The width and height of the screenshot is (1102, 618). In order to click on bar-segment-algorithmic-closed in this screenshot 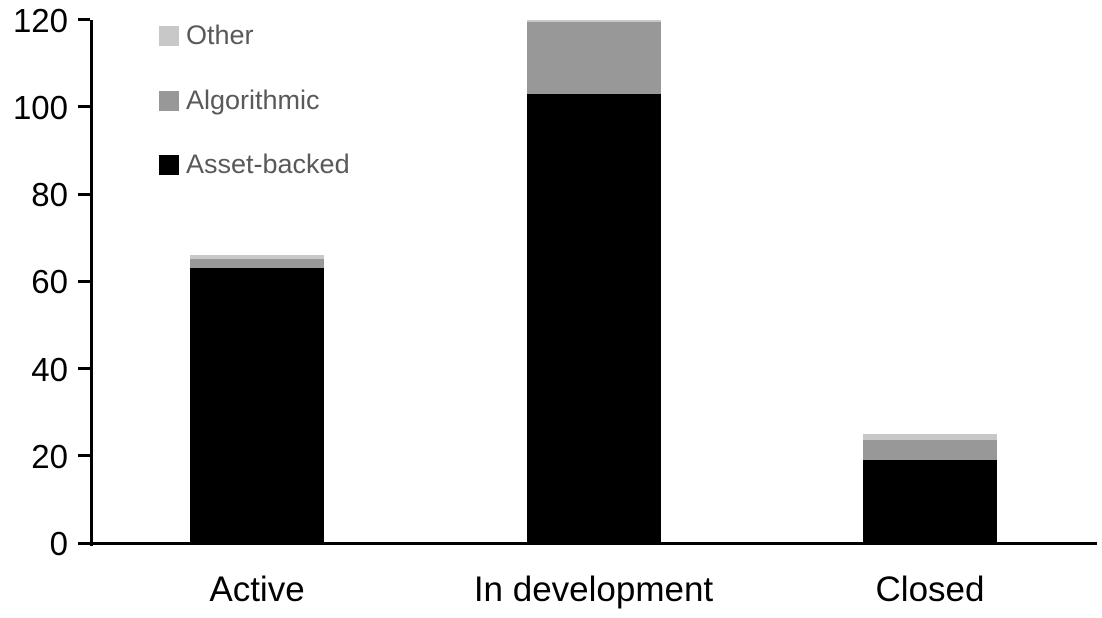, I will do `click(930, 450)`.